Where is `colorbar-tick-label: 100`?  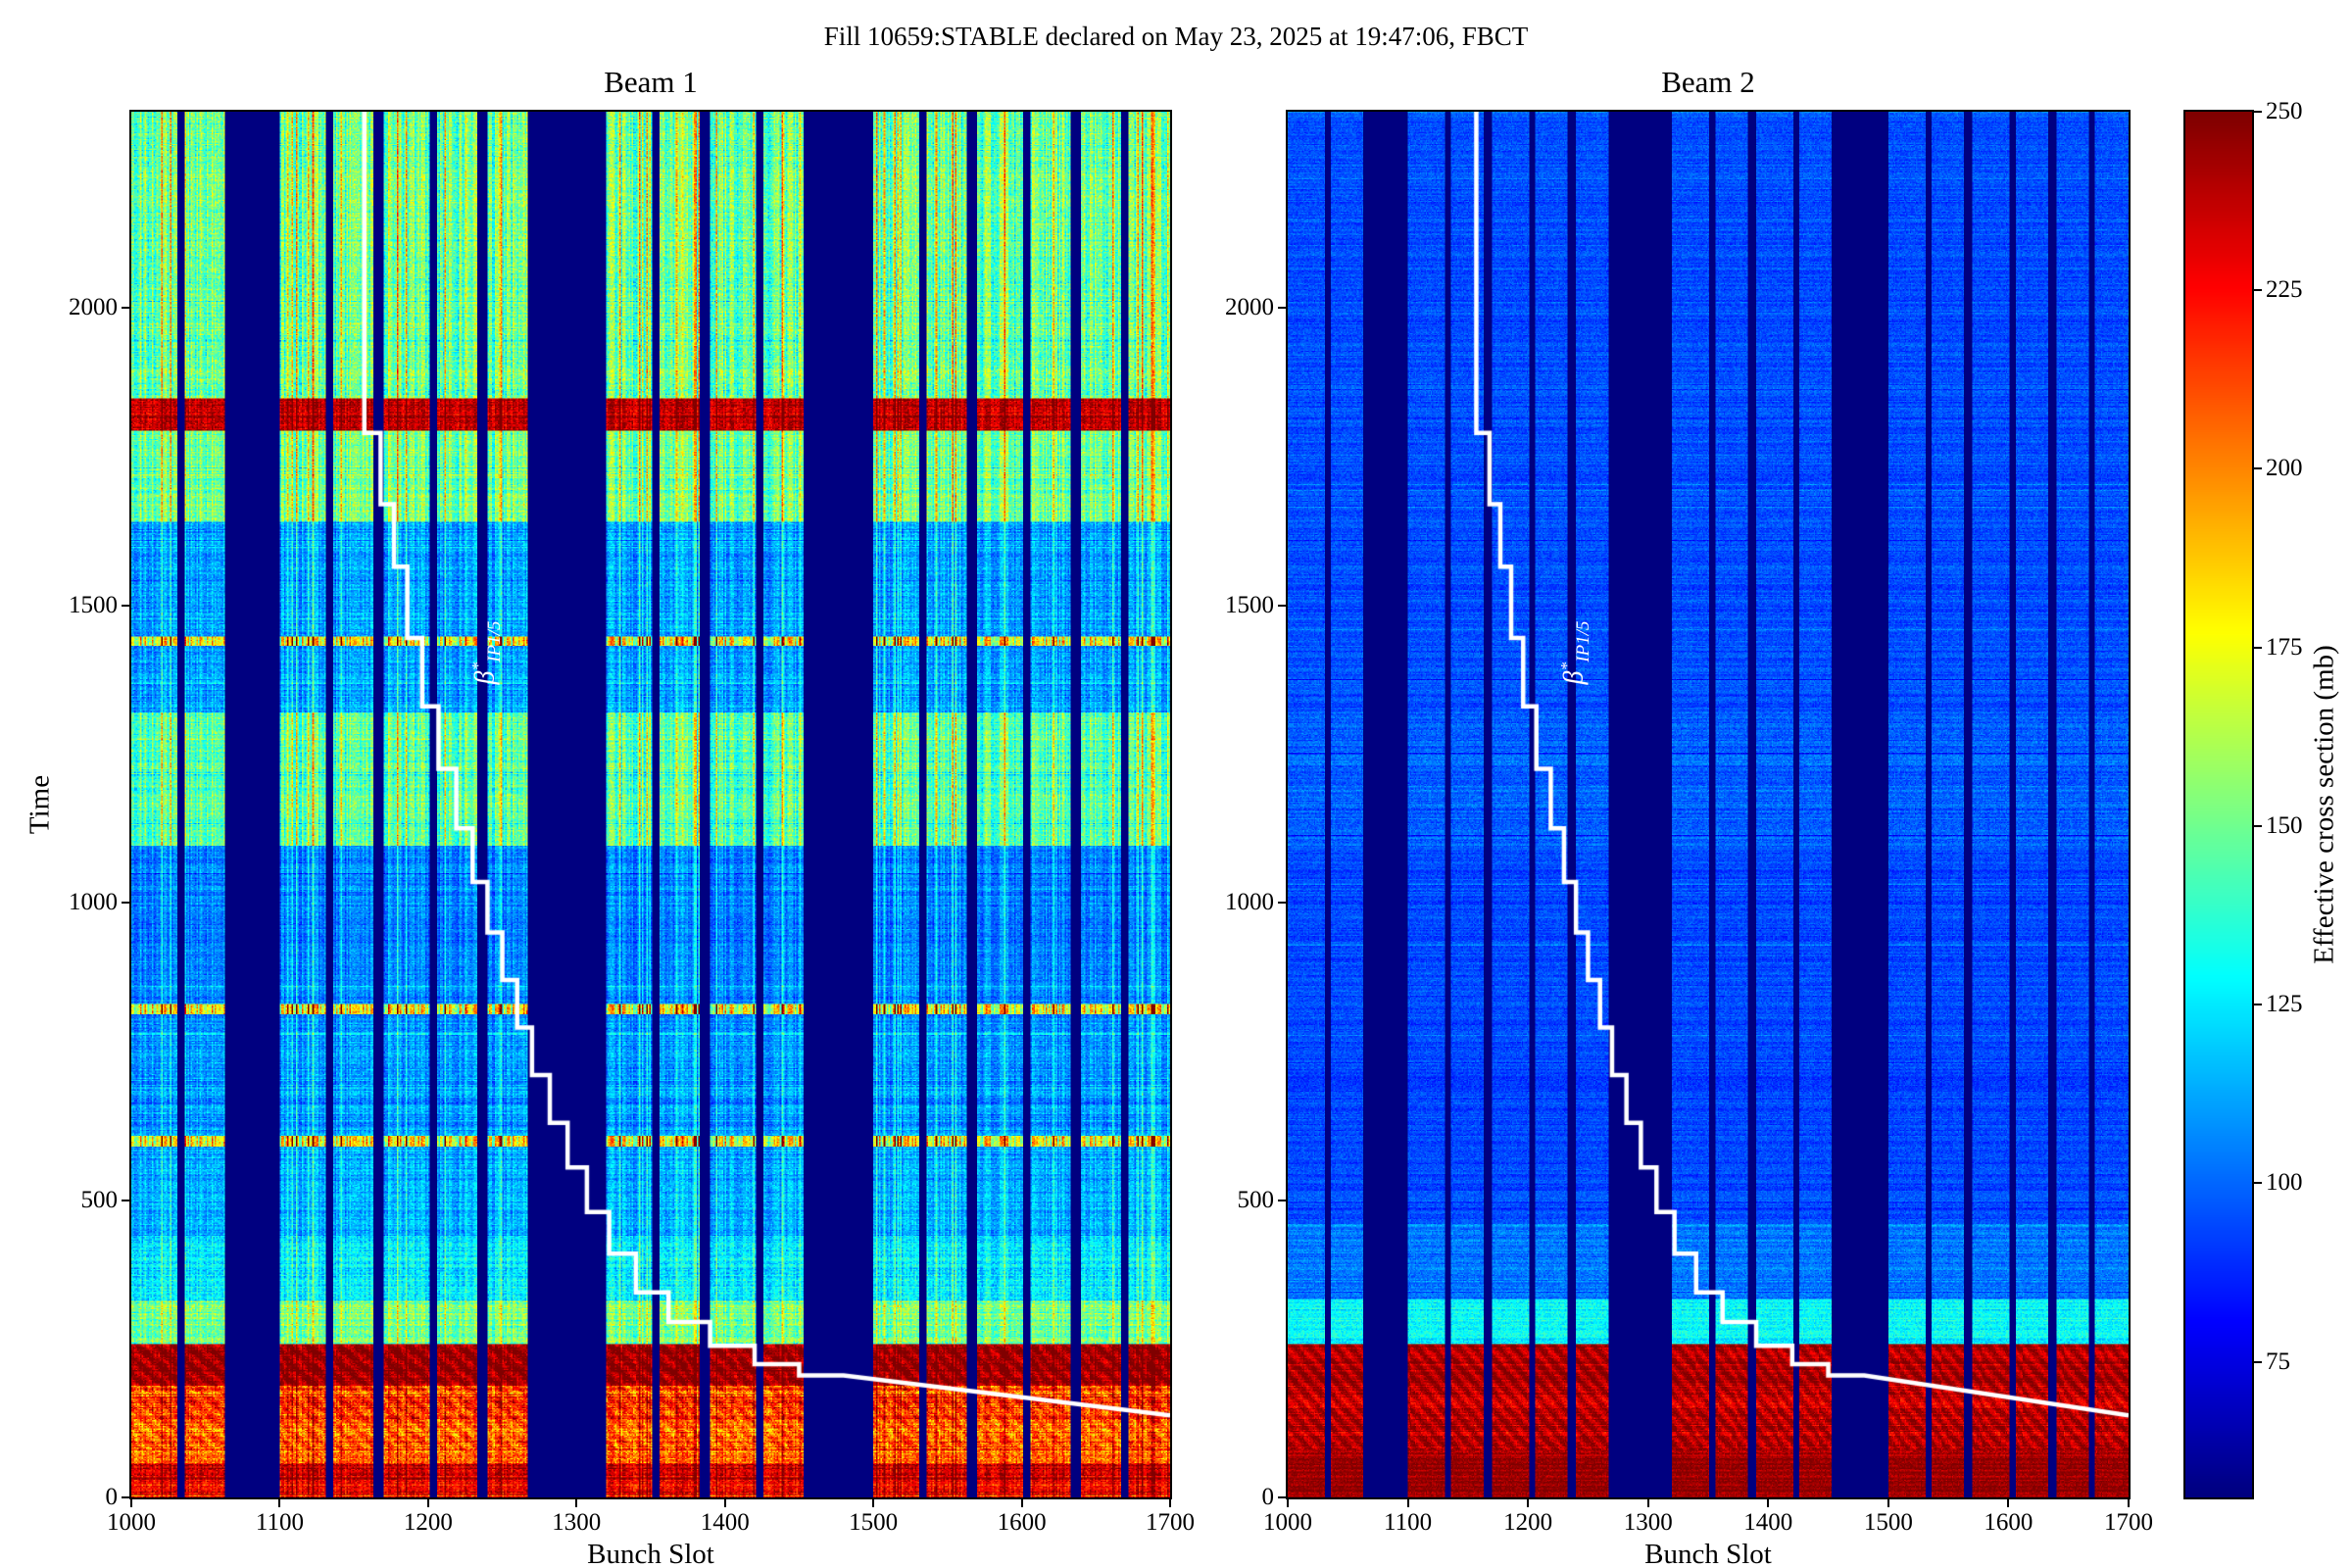 colorbar-tick-label: 100 is located at coordinates (2284, 1183).